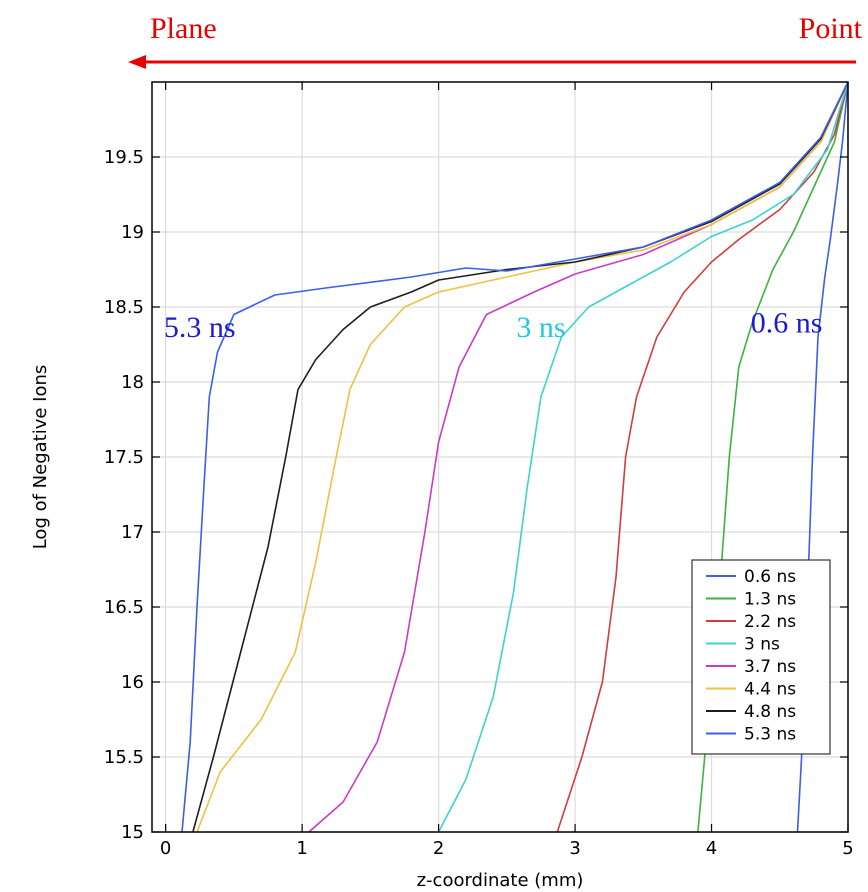 Image resolution: width=868 pixels, height=892 pixels. What do you see at coordinates (770, 735) in the screenshot?
I see `legend-entry-7: 5.3 ns` at bounding box center [770, 735].